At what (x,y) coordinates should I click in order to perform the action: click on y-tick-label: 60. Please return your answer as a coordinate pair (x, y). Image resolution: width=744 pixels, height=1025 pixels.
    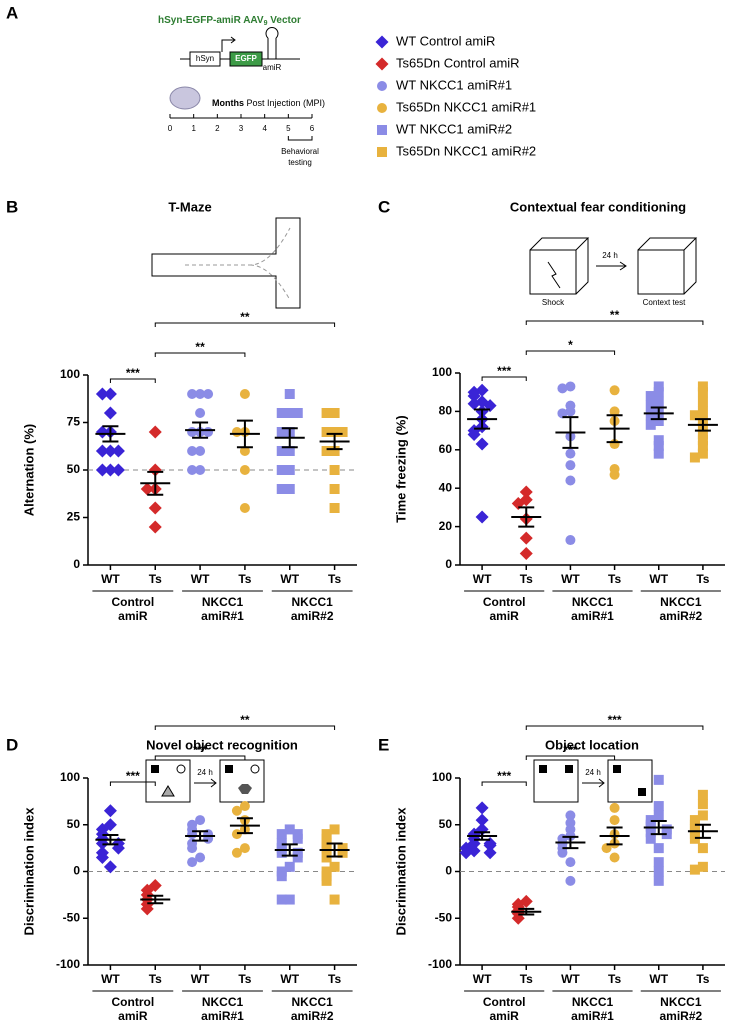
    Looking at the image, I should click on (446, 449).